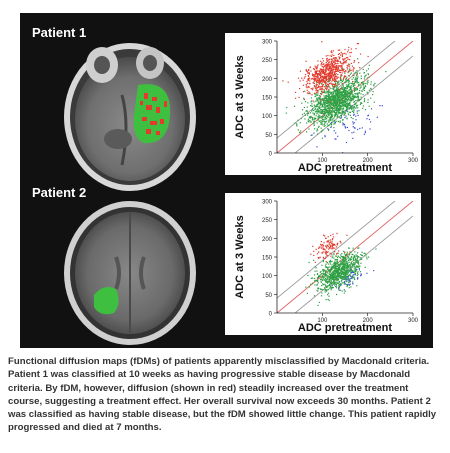 This screenshot has width=450, height=453. What do you see at coordinates (268, 296) in the screenshot?
I see `y-tick-label: 50` at bounding box center [268, 296].